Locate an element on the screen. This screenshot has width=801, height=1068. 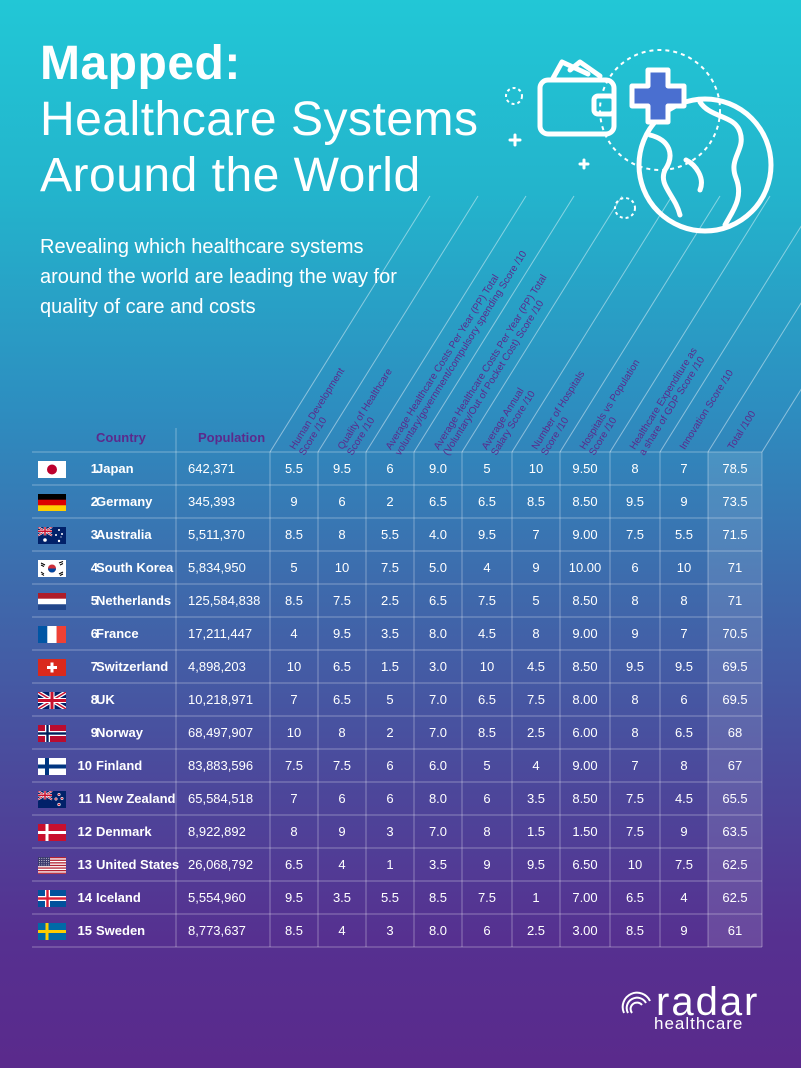
score-cell: 69.5 is located at coordinates (735, 666).